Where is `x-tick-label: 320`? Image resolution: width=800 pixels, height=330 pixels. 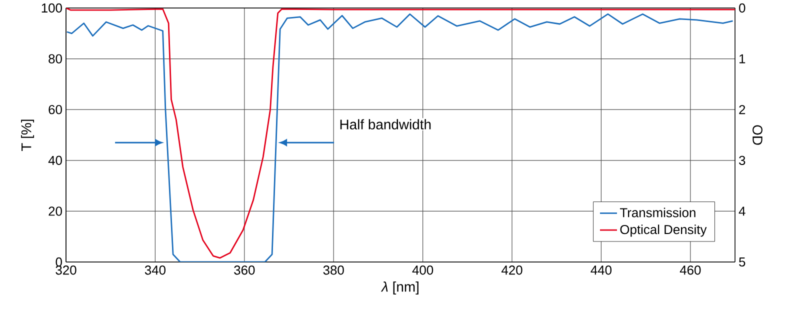 x-tick-label: 320 is located at coordinates (66, 270).